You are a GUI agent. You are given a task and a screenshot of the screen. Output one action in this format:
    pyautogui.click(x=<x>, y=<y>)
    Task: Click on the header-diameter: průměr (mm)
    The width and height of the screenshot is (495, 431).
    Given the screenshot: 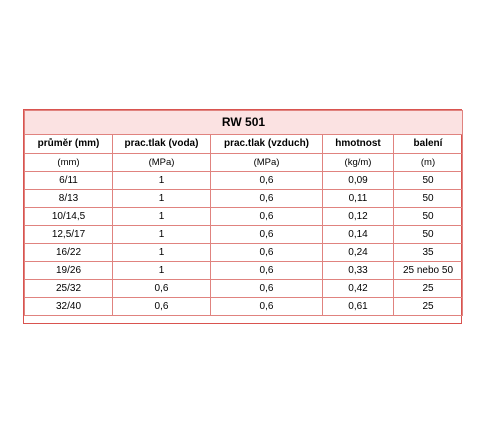 What is the action you would take?
    pyautogui.click(x=68, y=144)
    